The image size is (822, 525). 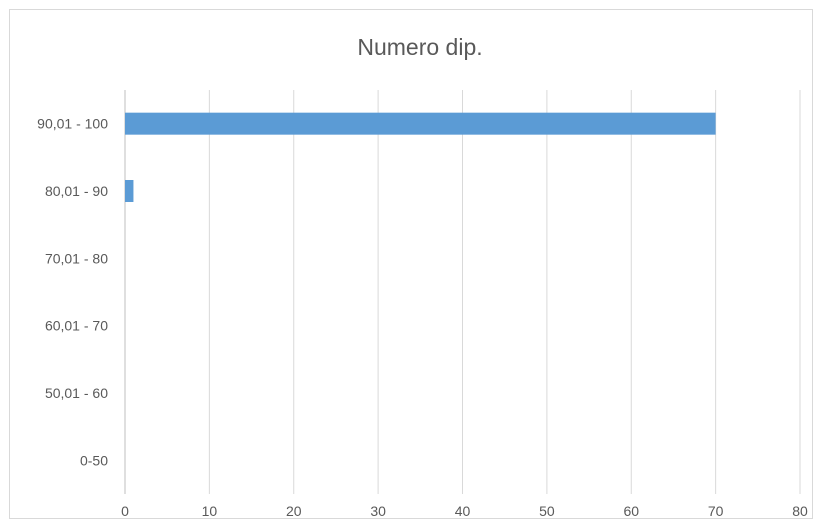 What do you see at coordinates (76, 326) in the screenshot?
I see `category-label: 60,01 - 70` at bounding box center [76, 326].